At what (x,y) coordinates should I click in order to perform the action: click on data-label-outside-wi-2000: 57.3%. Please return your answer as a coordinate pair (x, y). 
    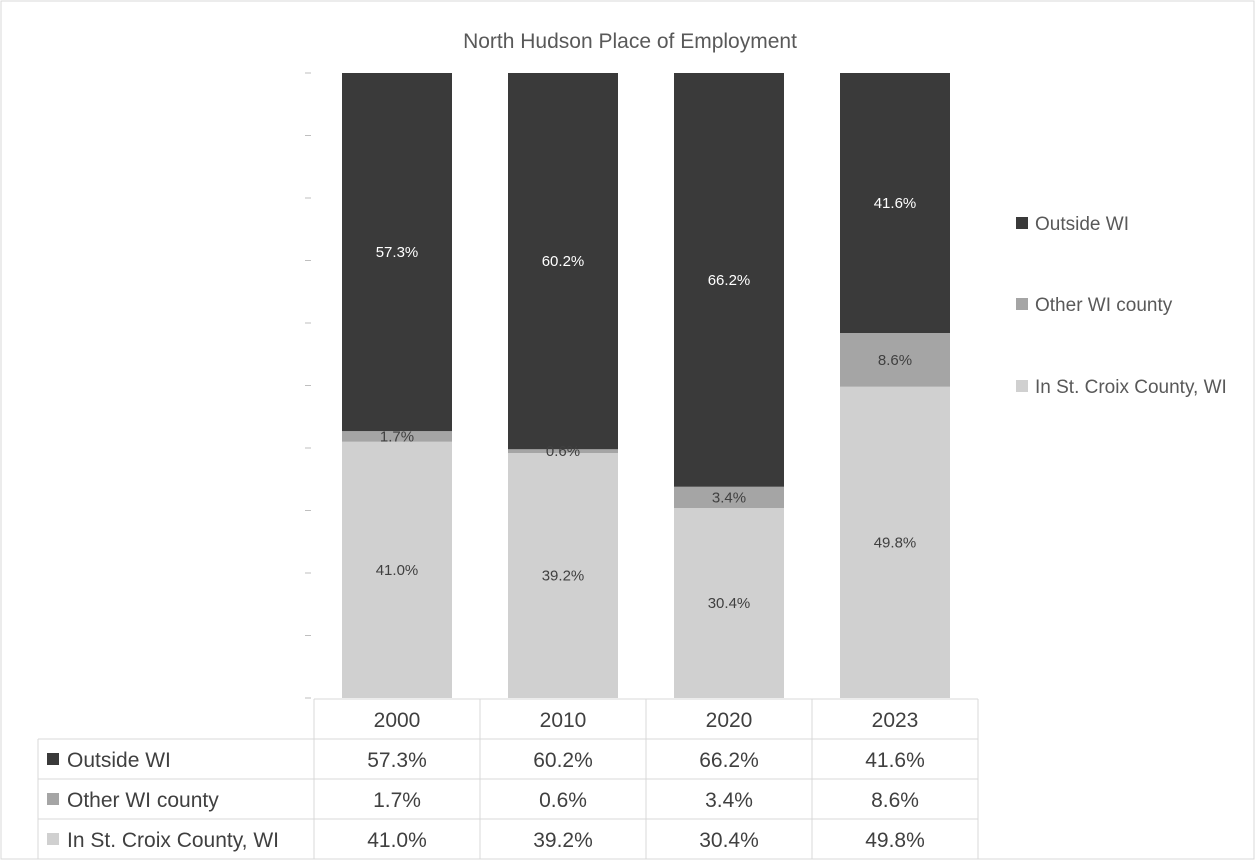
    Looking at the image, I should click on (397, 252).